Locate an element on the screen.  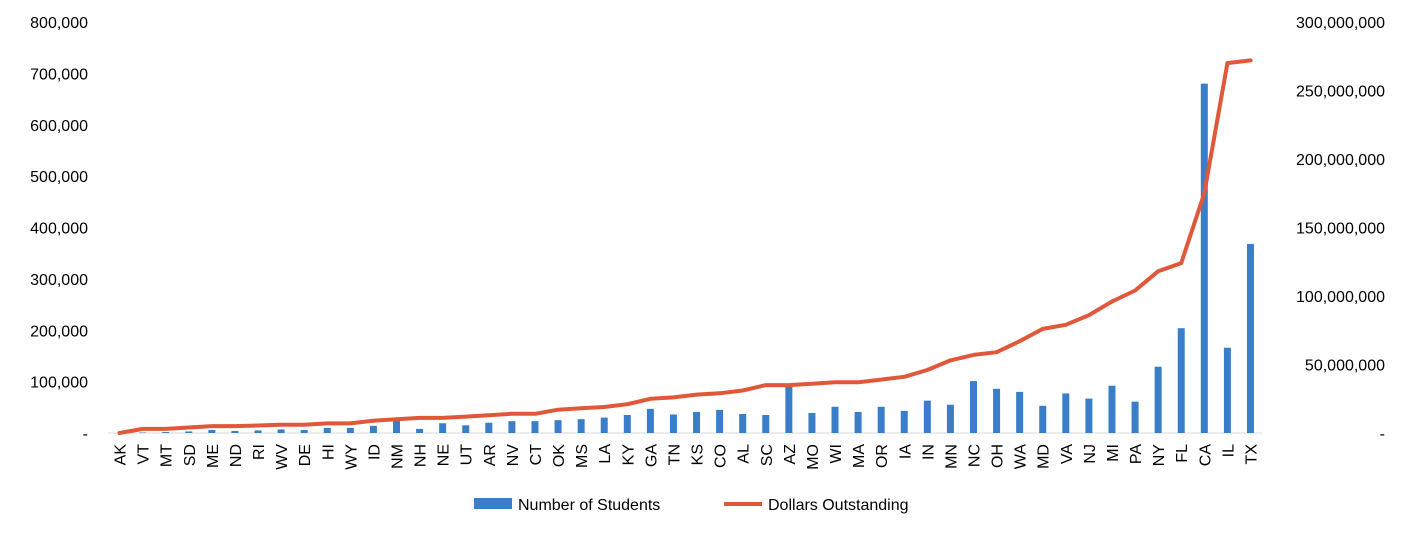
bar-ky is located at coordinates (627, 424).